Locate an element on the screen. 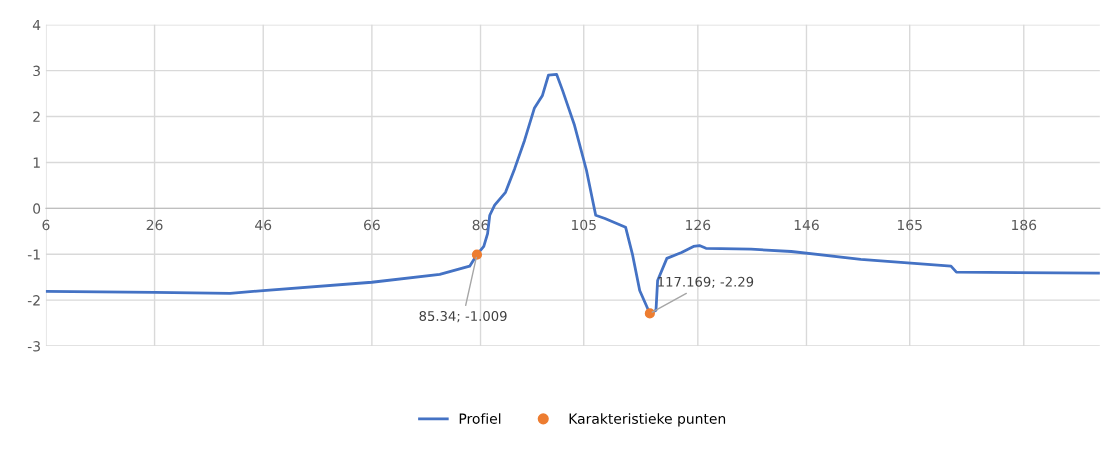  y-tick-label: 3 is located at coordinates (36, 71).